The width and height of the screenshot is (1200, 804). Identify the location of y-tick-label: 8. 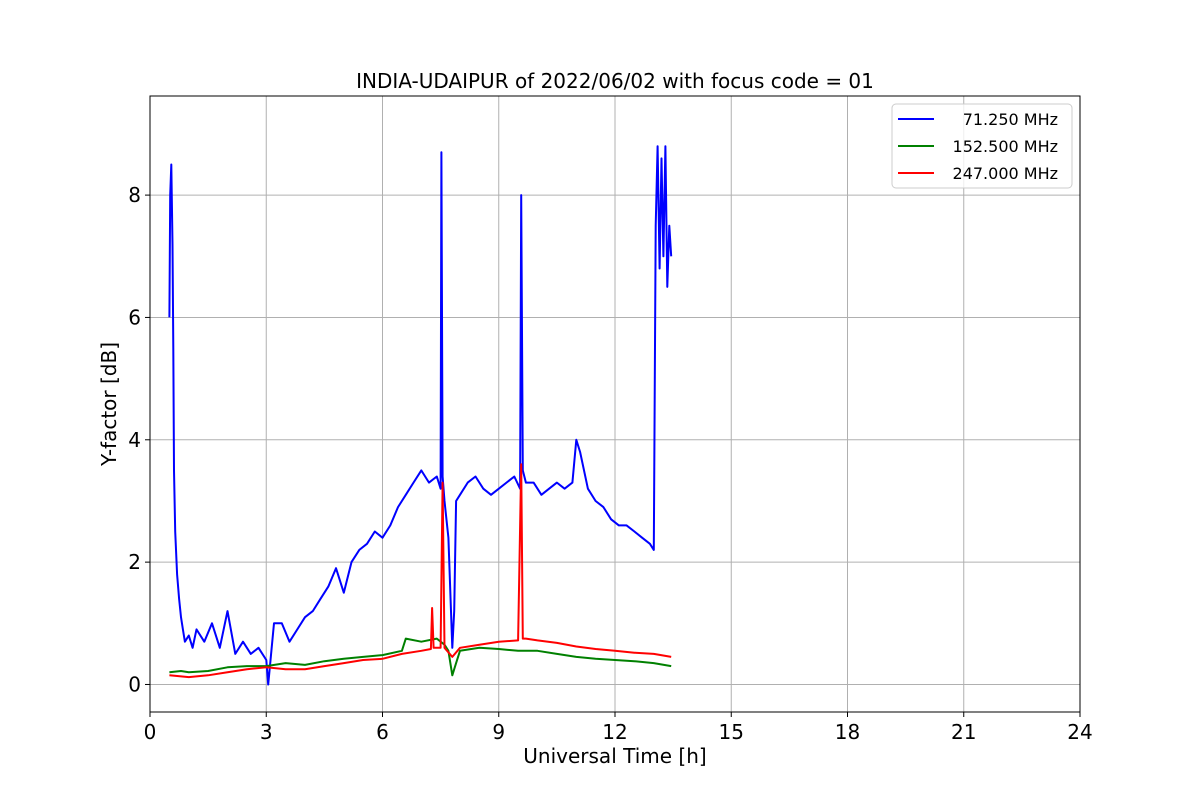
(134, 195).